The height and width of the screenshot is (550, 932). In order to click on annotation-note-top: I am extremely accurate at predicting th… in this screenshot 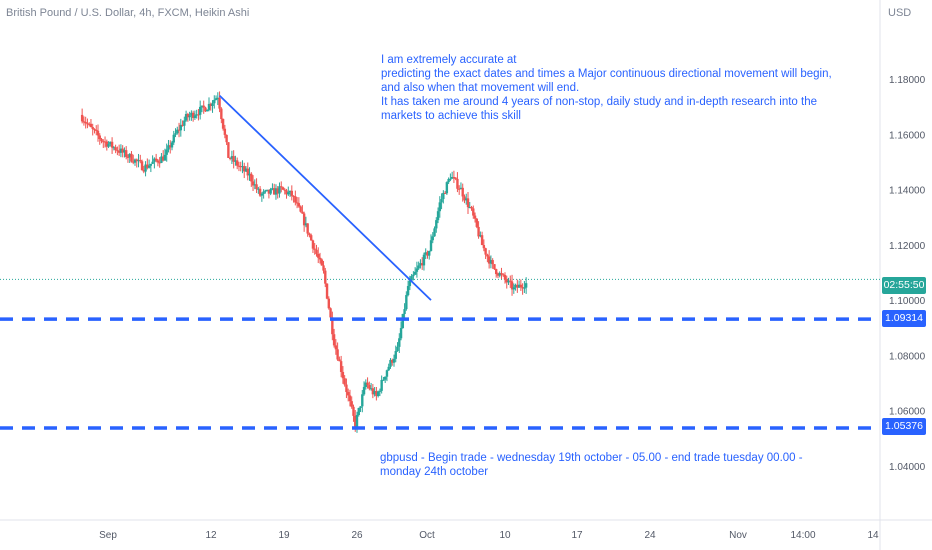, I will do `click(606, 88)`.